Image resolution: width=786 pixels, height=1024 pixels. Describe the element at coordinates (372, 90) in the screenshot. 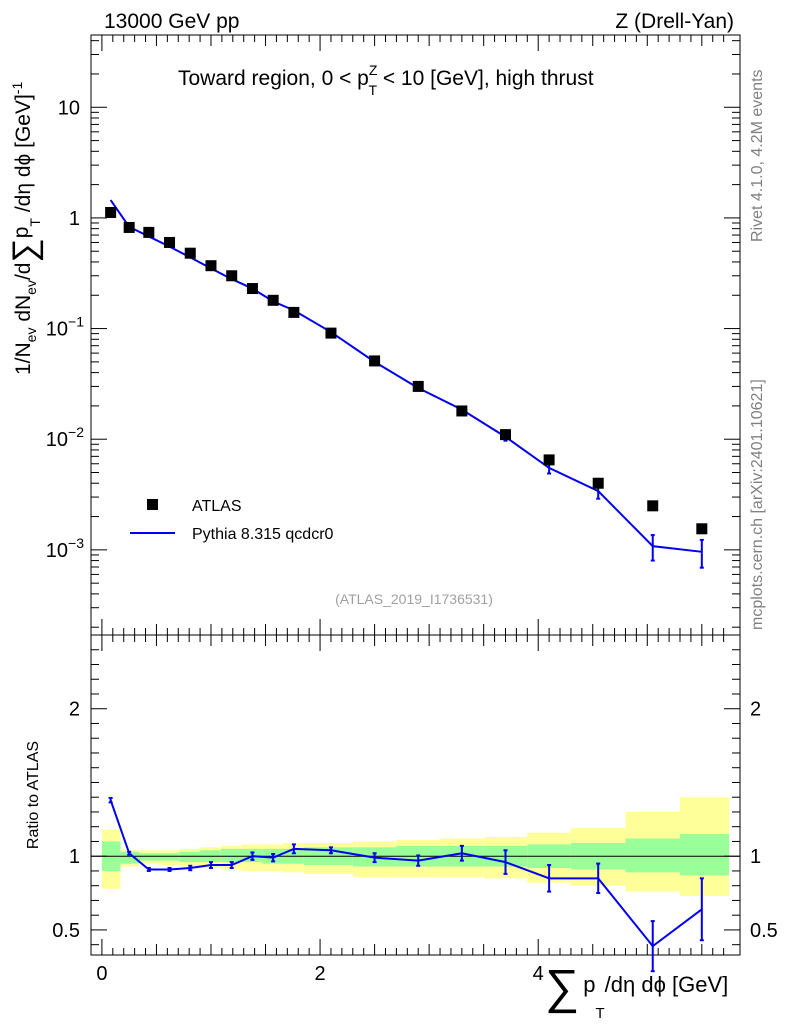

I see `title-sub: T` at that location.